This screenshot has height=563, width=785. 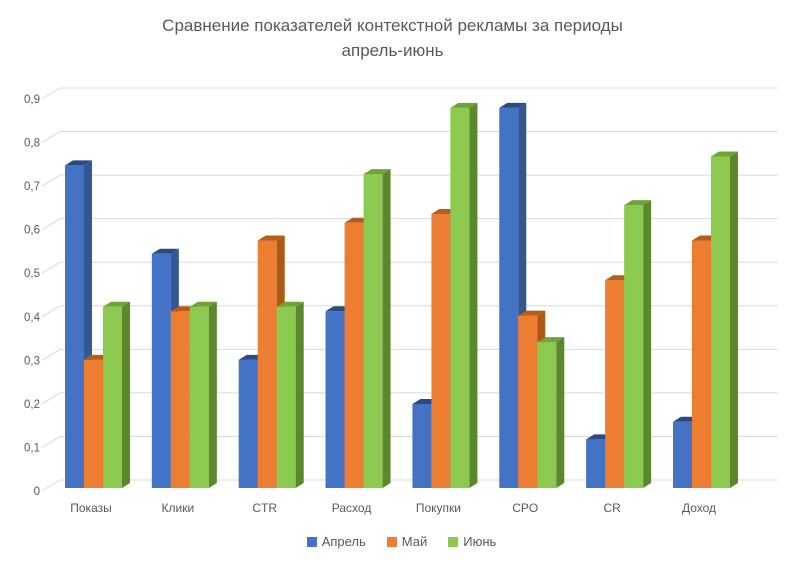 What do you see at coordinates (32, 318) in the screenshot?
I see `y-axis-tick-label: 0,4` at bounding box center [32, 318].